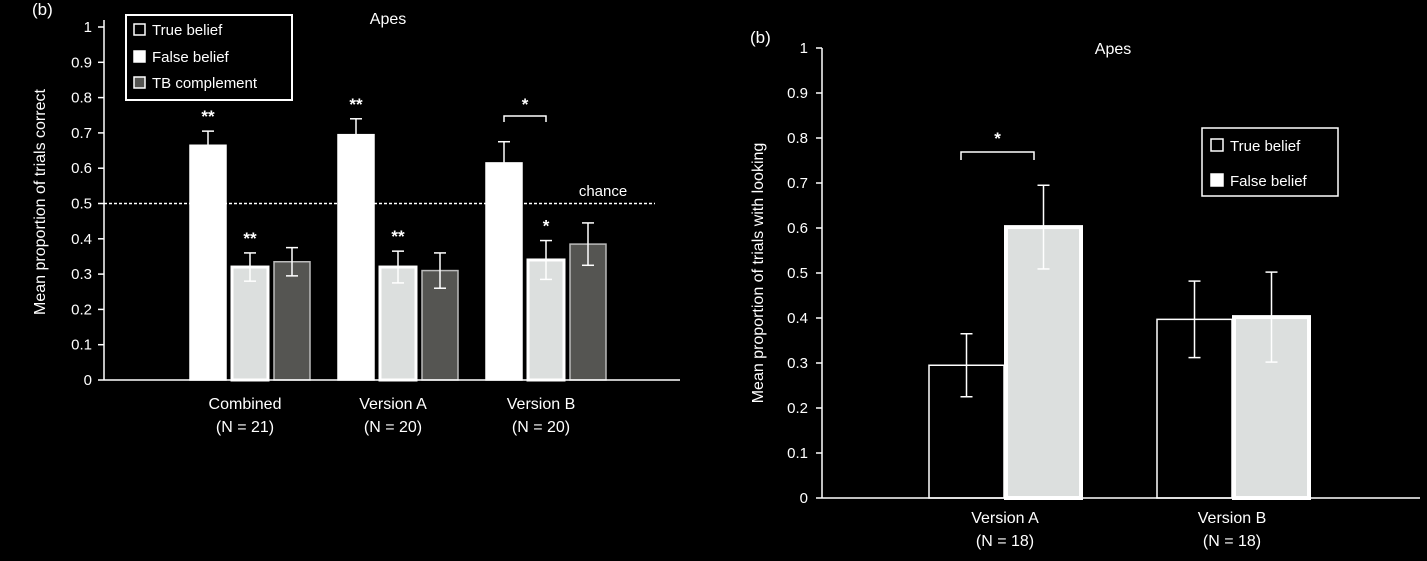 The image size is (1427, 561). What do you see at coordinates (40, 202) in the screenshot?
I see `y-axis-label: Mean proportion of trials correct` at bounding box center [40, 202].